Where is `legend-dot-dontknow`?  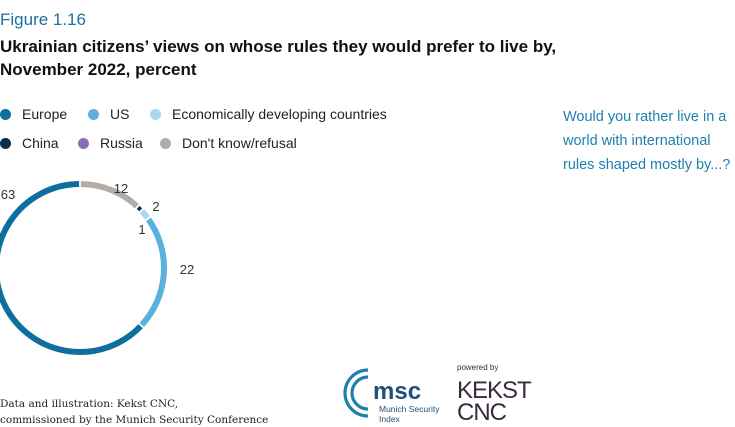
legend-dot-dontknow is located at coordinates (165, 143).